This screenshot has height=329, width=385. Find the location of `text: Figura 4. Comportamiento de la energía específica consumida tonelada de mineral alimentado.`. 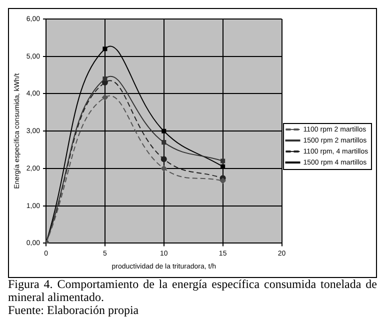

text: Figura 4. Comportamiento de la energía específica consumida tonelada de mineral alimentado. is located at coordinates (192, 290).